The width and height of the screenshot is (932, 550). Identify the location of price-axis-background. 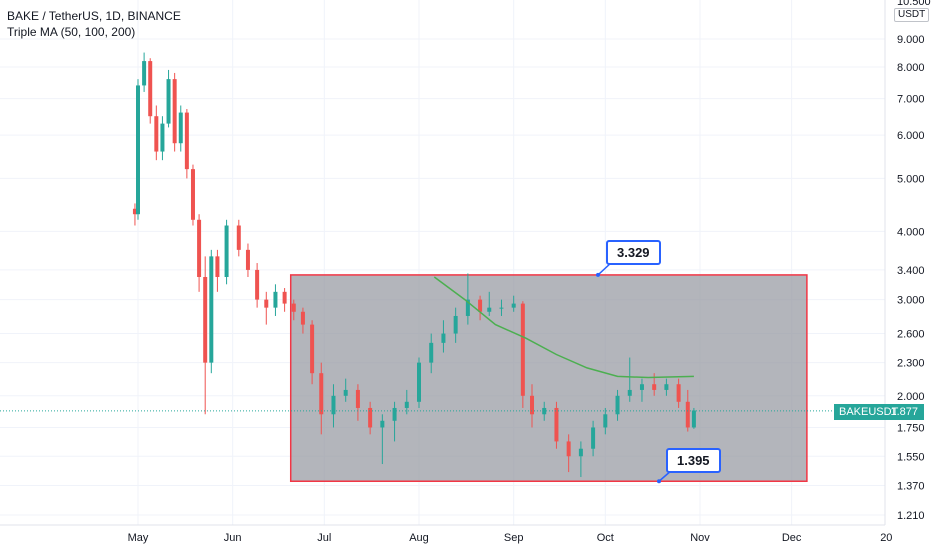
(908, 275).